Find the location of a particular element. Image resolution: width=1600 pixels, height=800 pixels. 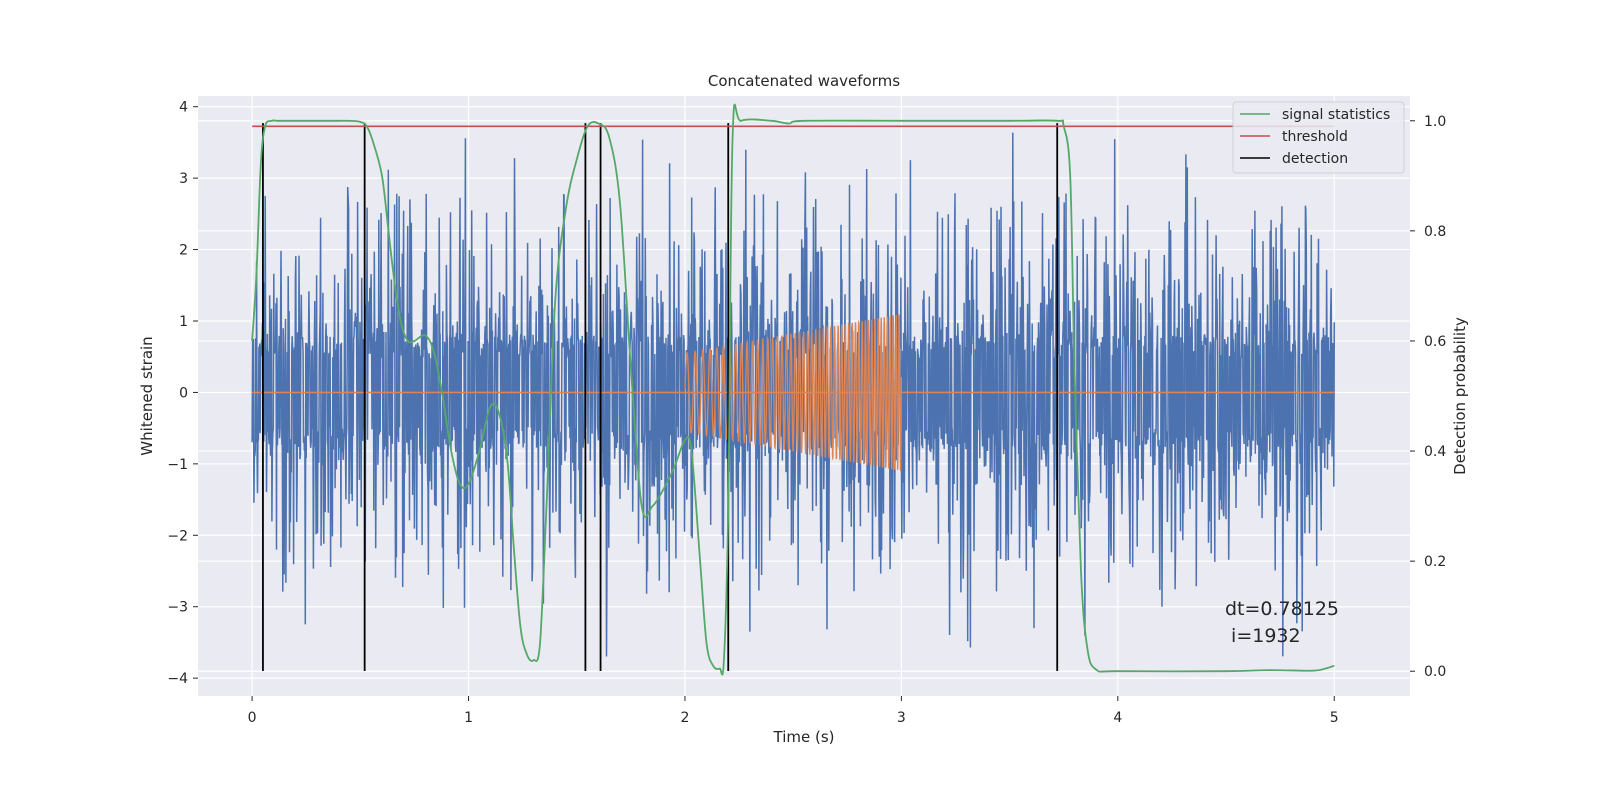

legend-box is located at coordinates (1318, 137).